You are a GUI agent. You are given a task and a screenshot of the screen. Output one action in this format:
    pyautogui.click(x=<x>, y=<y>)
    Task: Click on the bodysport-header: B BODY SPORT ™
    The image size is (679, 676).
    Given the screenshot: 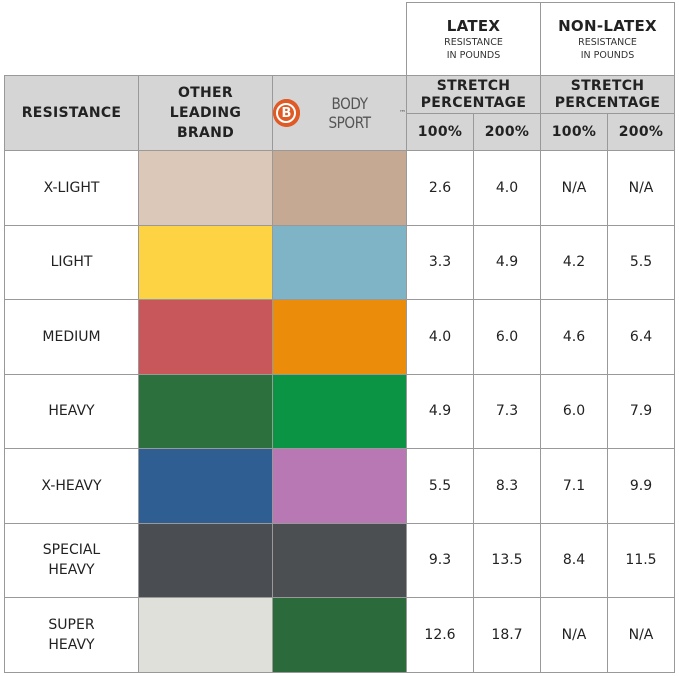 What is the action you would take?
    pyautogui.click(x=339, y=113)
    